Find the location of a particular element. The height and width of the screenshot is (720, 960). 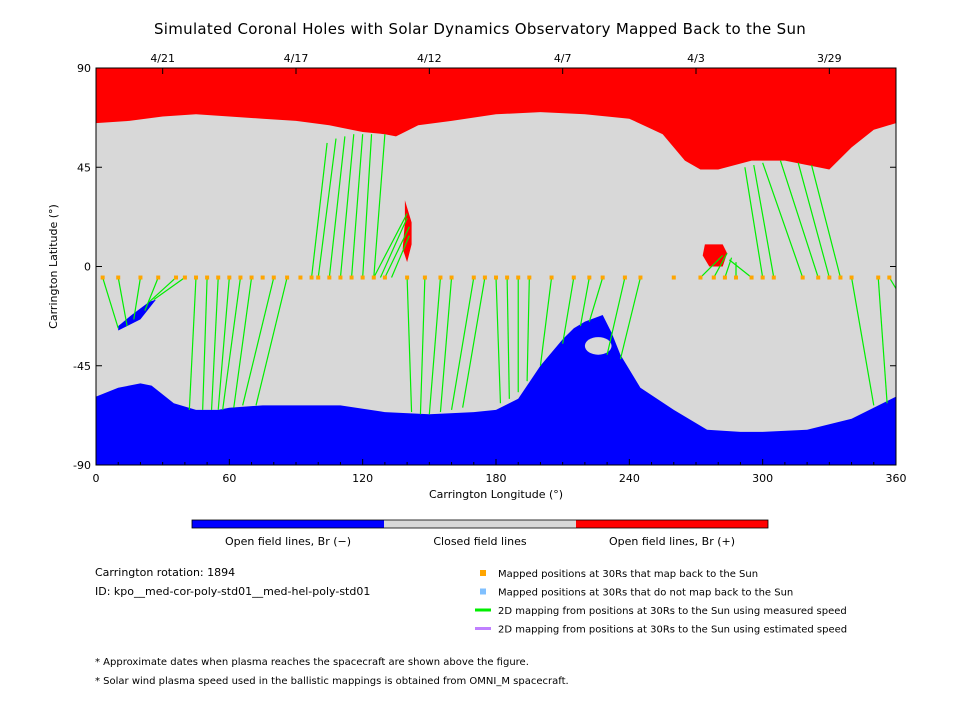

x-tick-label: 240 is located at coordinates (629, 478).